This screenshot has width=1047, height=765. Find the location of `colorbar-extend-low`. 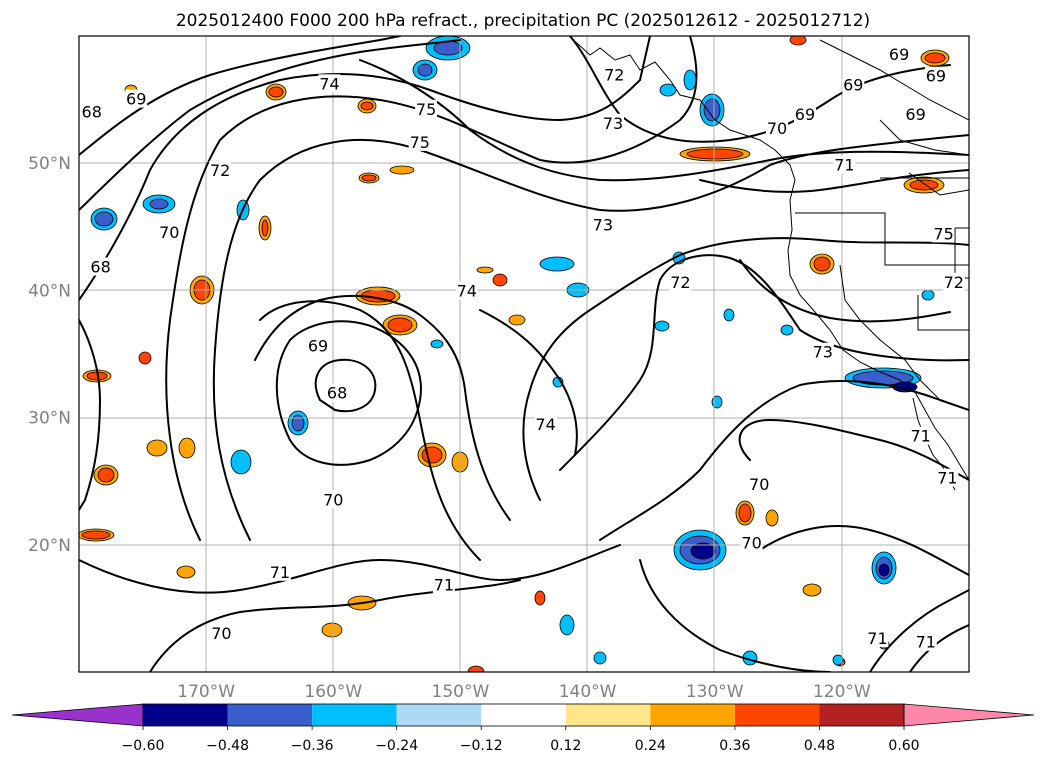

colorbar-extend-low is located at coordinates (77, 715).